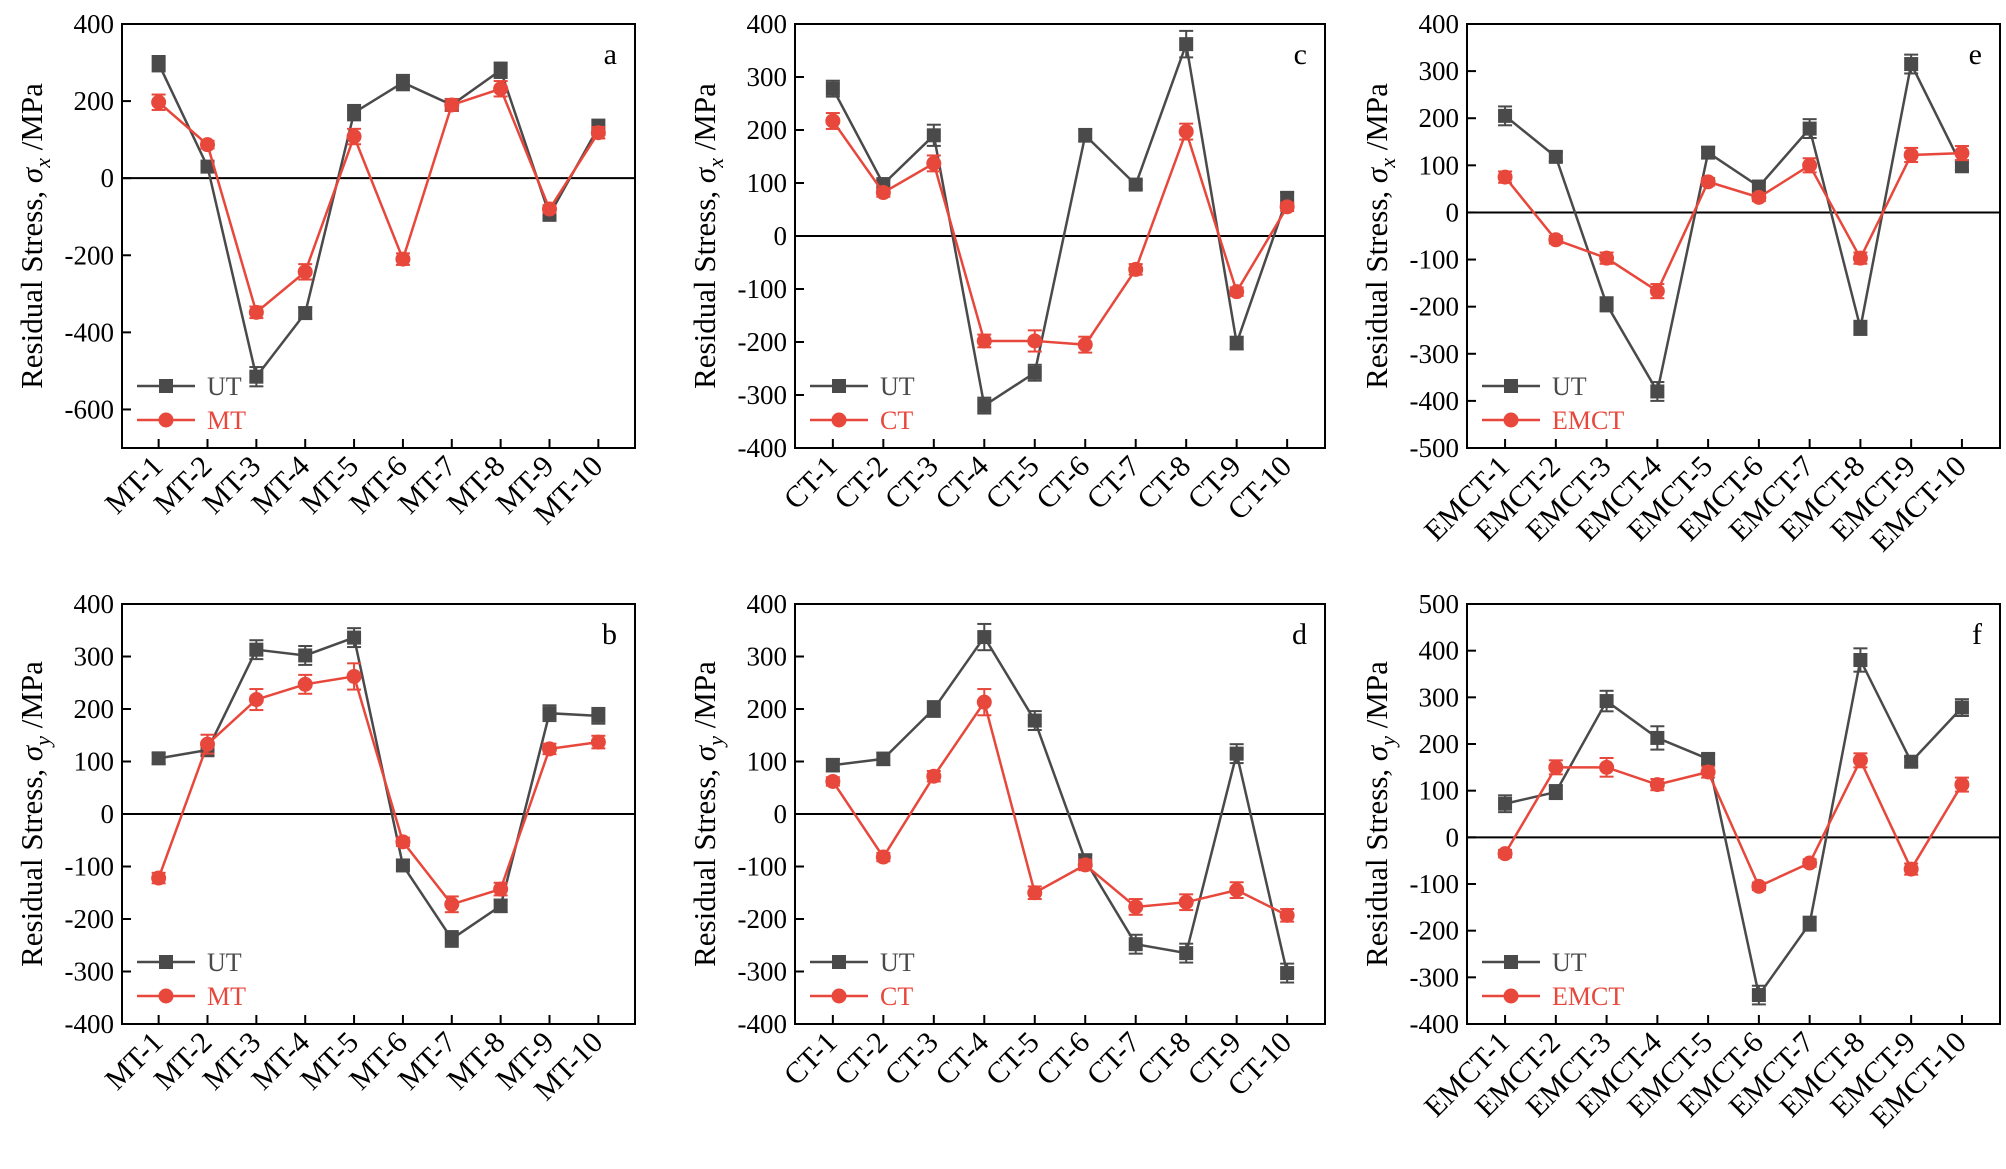 This screenshot has height=1169, width=2006. I want to click on y-tick-label: 200, so click(94, 709).